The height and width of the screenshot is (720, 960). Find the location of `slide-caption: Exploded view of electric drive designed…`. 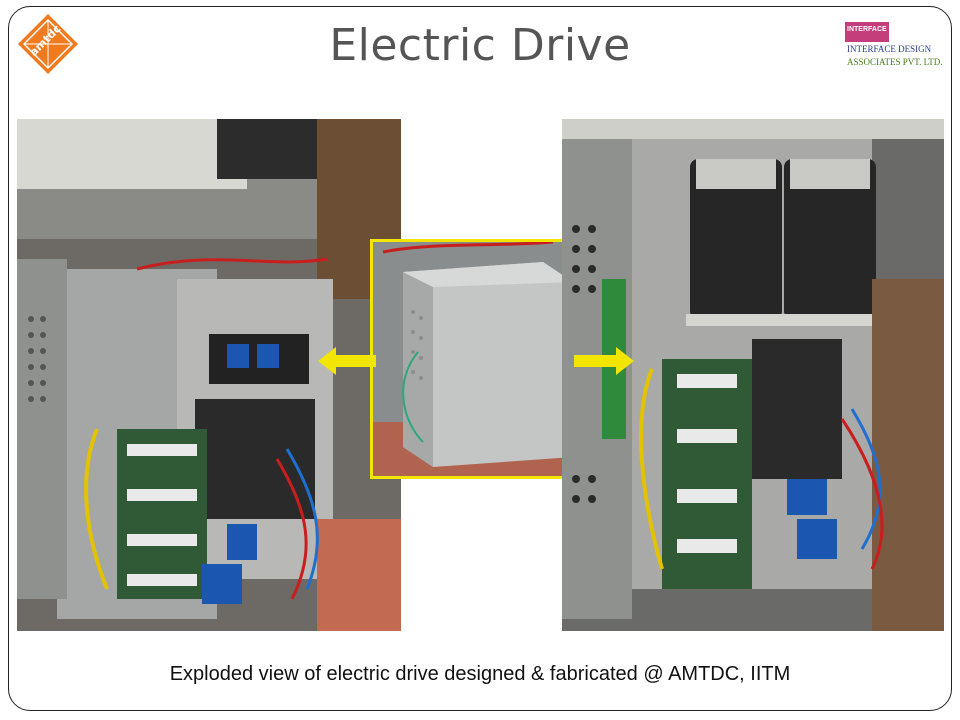

slide-caption: Exploded view of electric drive designed… is located at coordinates (480, 674).